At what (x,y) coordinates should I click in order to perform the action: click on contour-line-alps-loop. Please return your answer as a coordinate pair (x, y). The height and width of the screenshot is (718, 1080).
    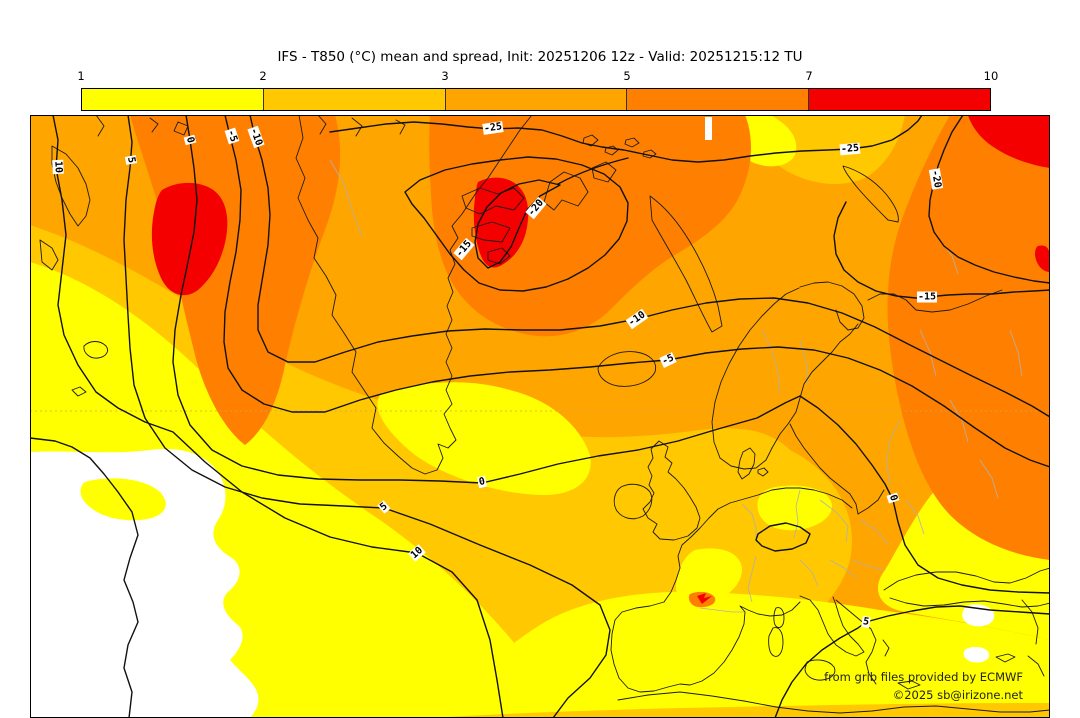
    Looking at the image, I should click on (783, 537).